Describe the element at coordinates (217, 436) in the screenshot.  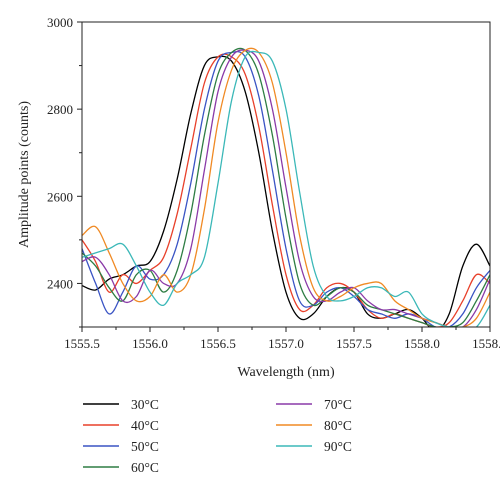
I see `legend: 30°C 40°C 50°C 60°C 70°C 80°C 90°C` at that location.